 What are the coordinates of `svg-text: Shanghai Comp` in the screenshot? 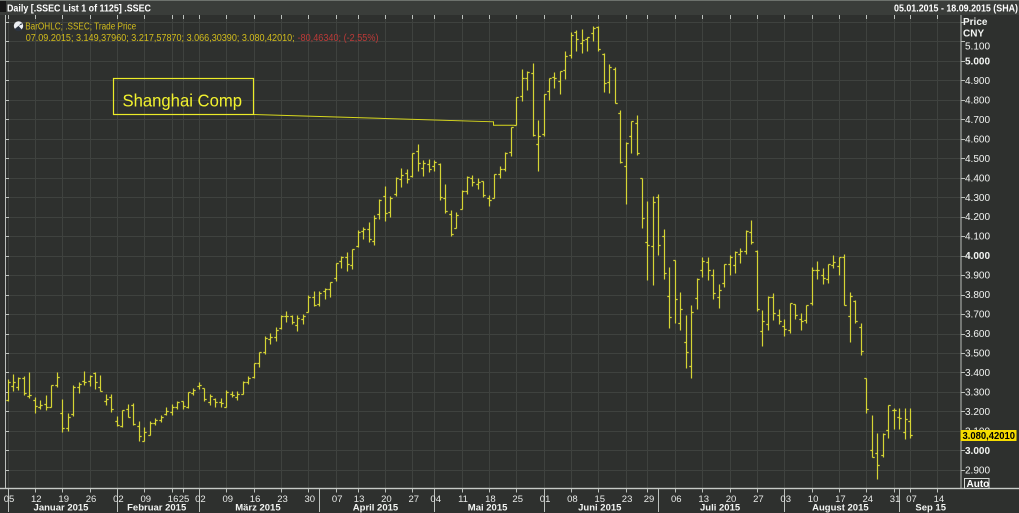 It's located at (183, 101).